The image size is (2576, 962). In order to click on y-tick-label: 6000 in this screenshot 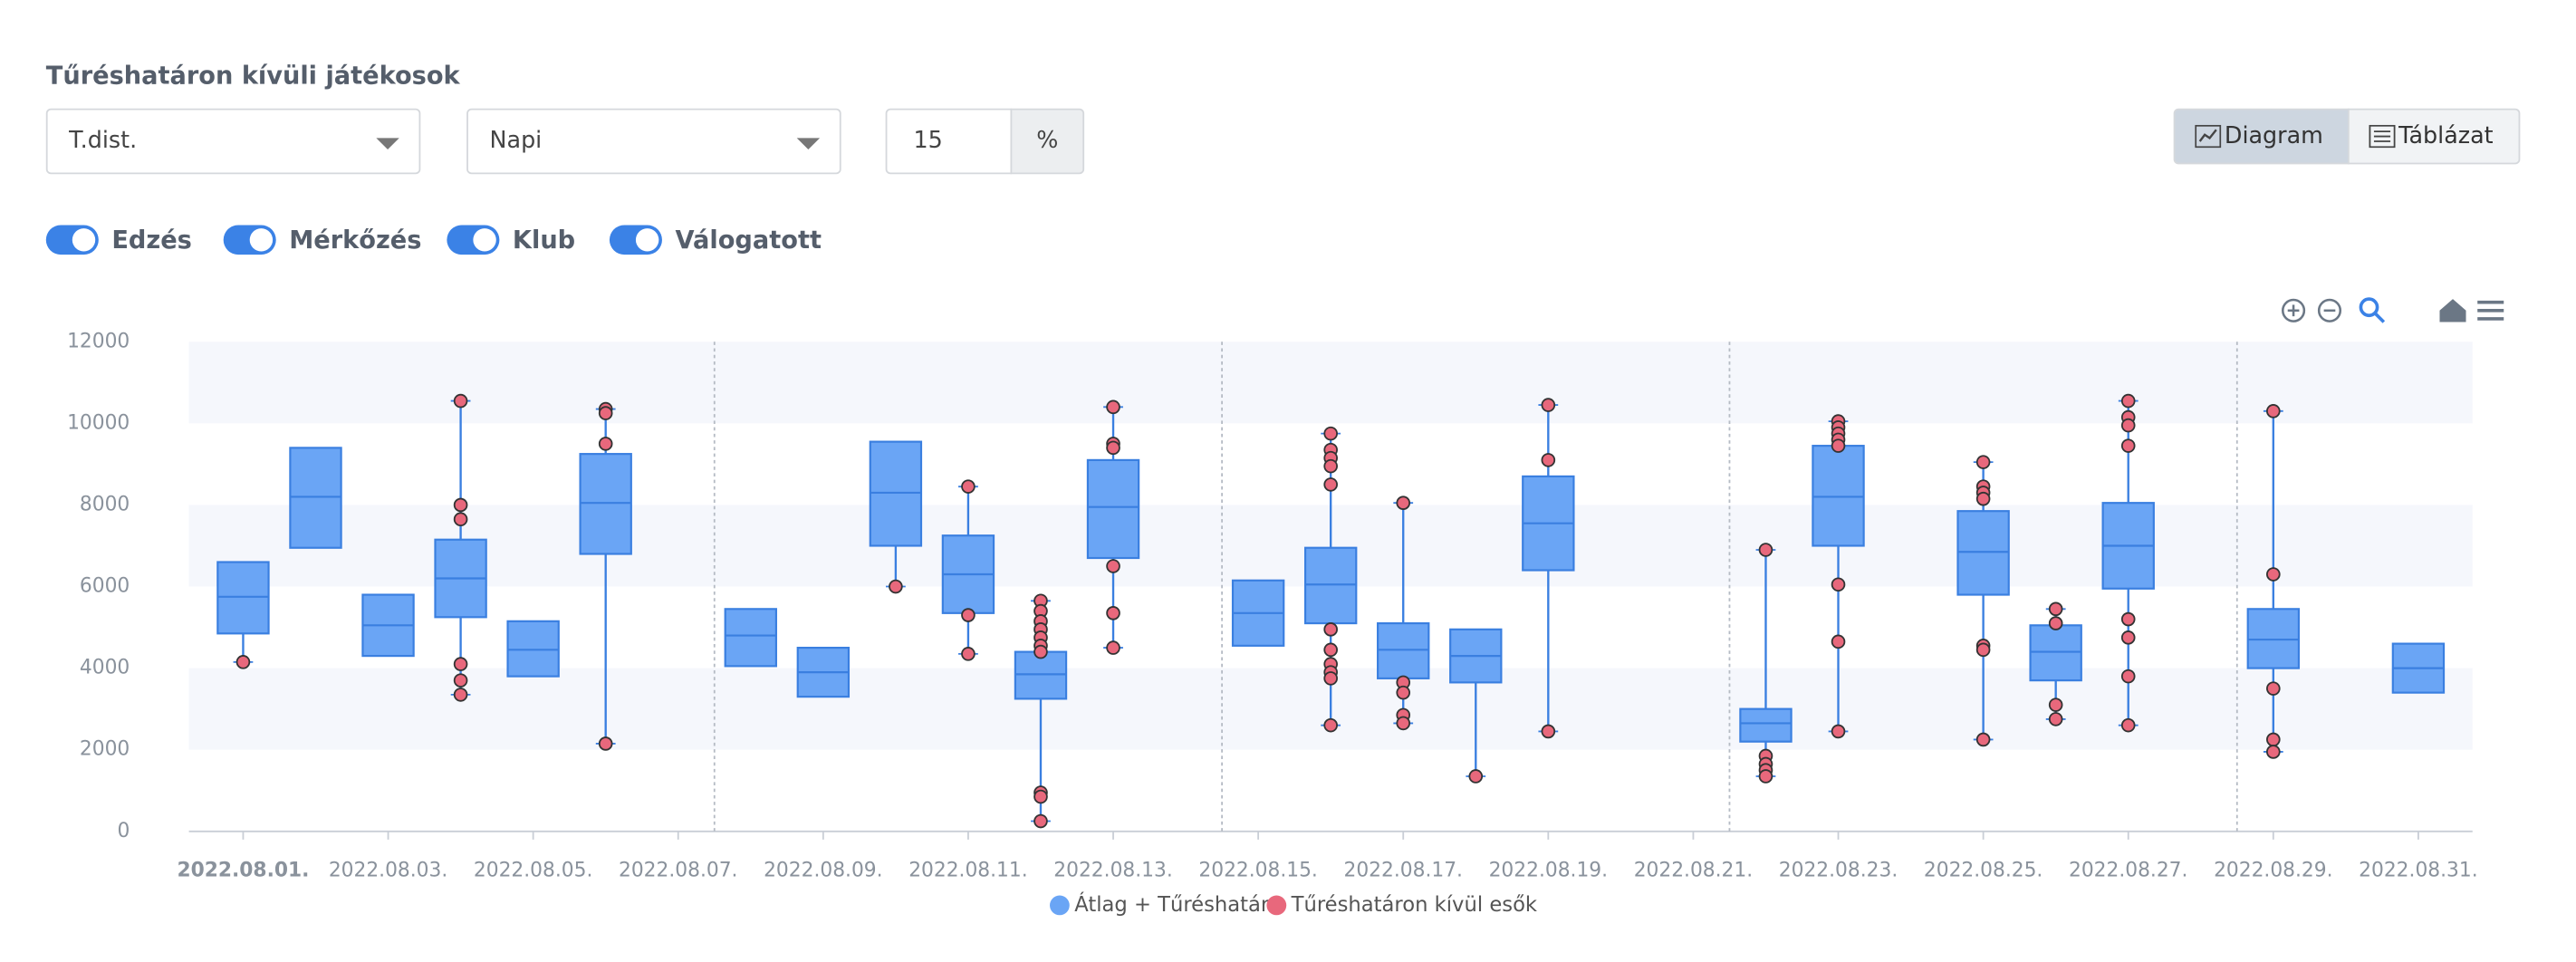, I will do `click(105, 586)`.